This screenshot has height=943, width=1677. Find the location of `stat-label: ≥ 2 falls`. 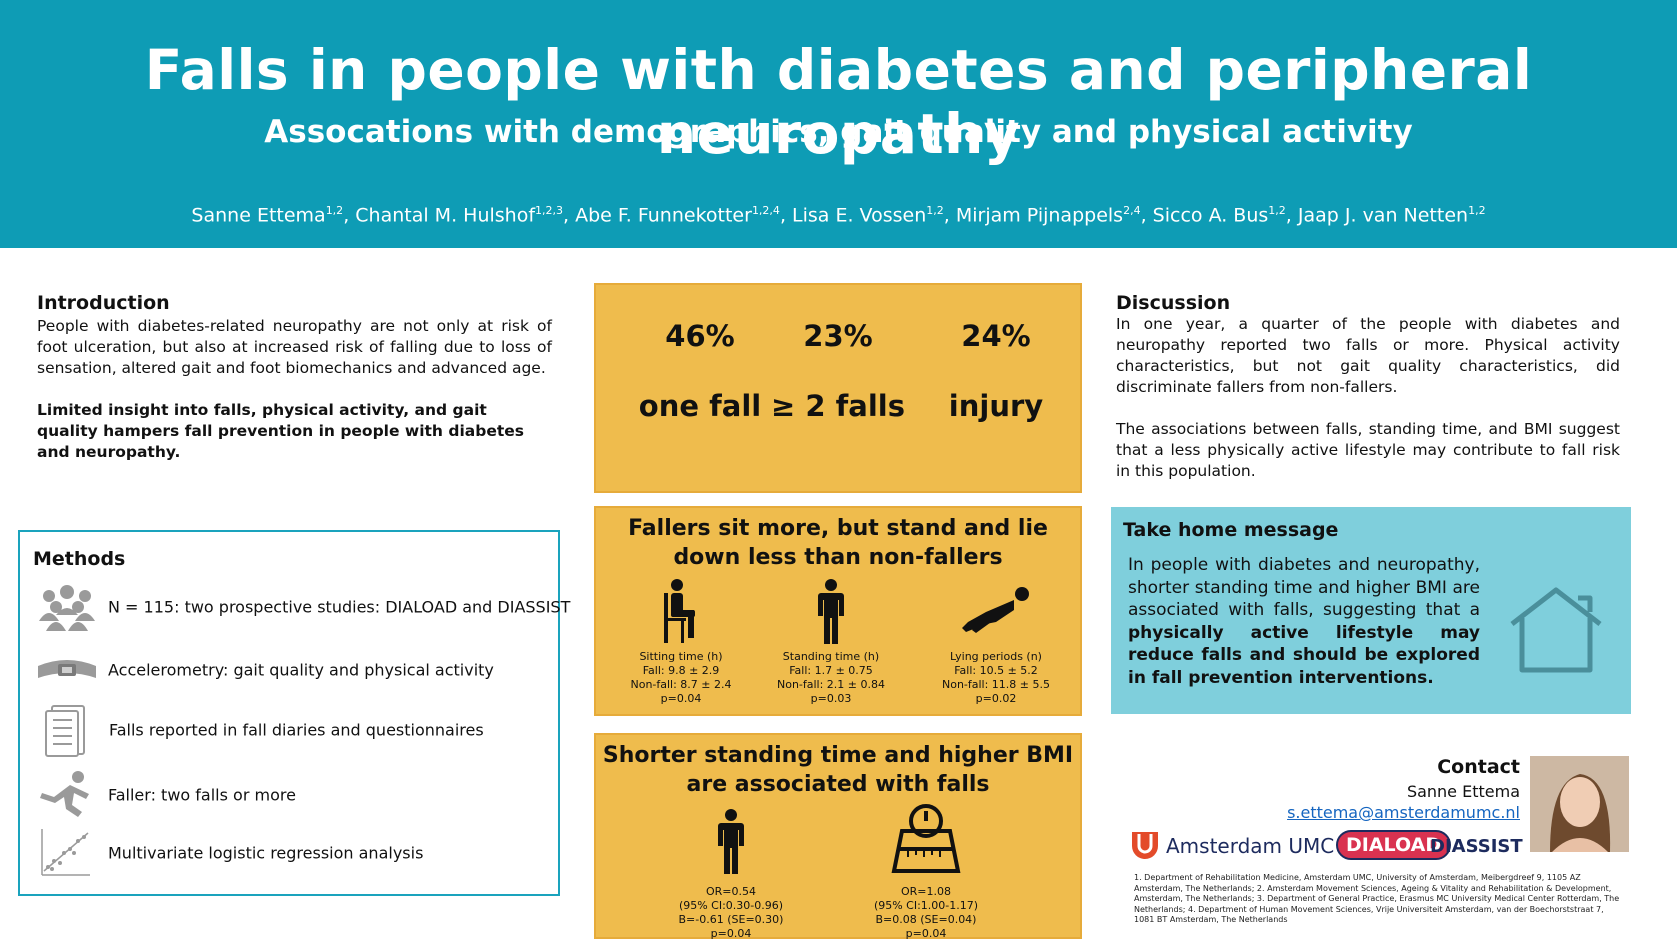

stat-label: ≥ 2 falls is located at coordinates (838, 406).